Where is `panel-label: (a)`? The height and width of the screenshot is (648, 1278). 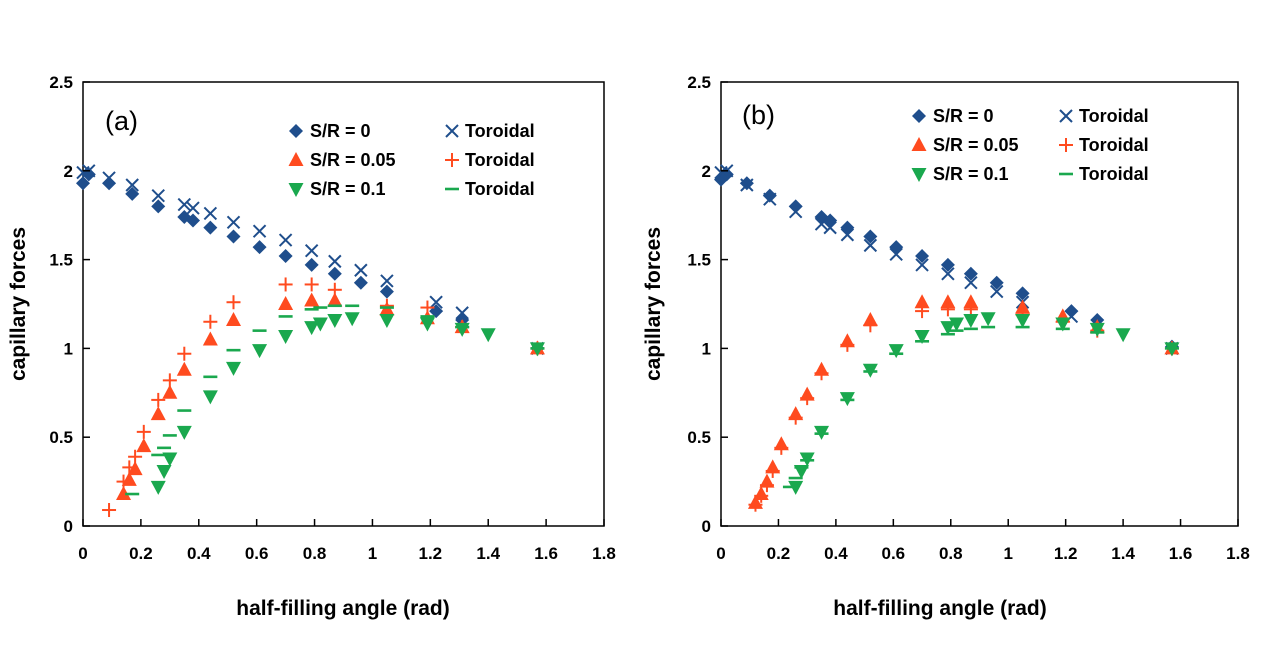 panel-label: (a) is located at coordinates (121, 121).